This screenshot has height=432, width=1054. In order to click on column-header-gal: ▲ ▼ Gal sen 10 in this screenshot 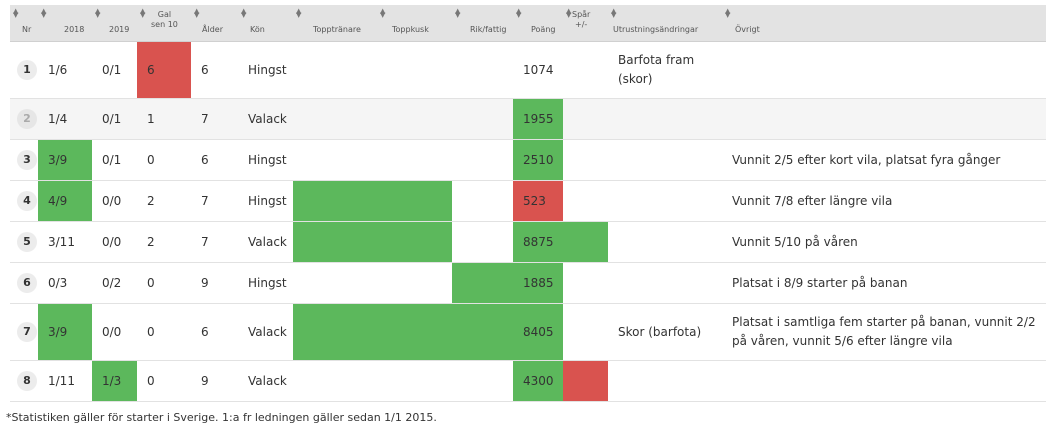, I will do `click(164, 23)`.